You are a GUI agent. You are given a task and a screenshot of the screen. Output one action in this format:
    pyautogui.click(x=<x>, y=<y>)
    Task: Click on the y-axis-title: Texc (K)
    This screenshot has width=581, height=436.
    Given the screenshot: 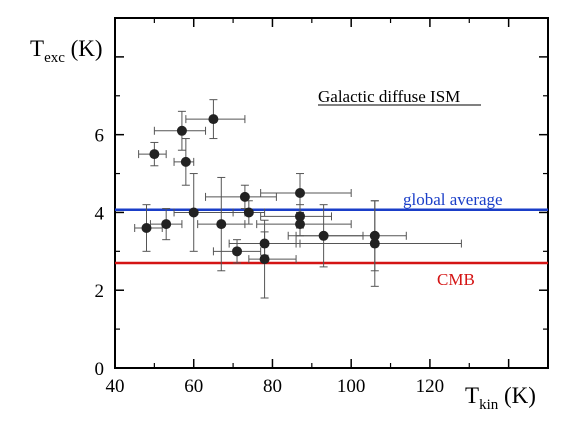 What is the action you would take?
    pyautogui.click(x=66, y=51)
    